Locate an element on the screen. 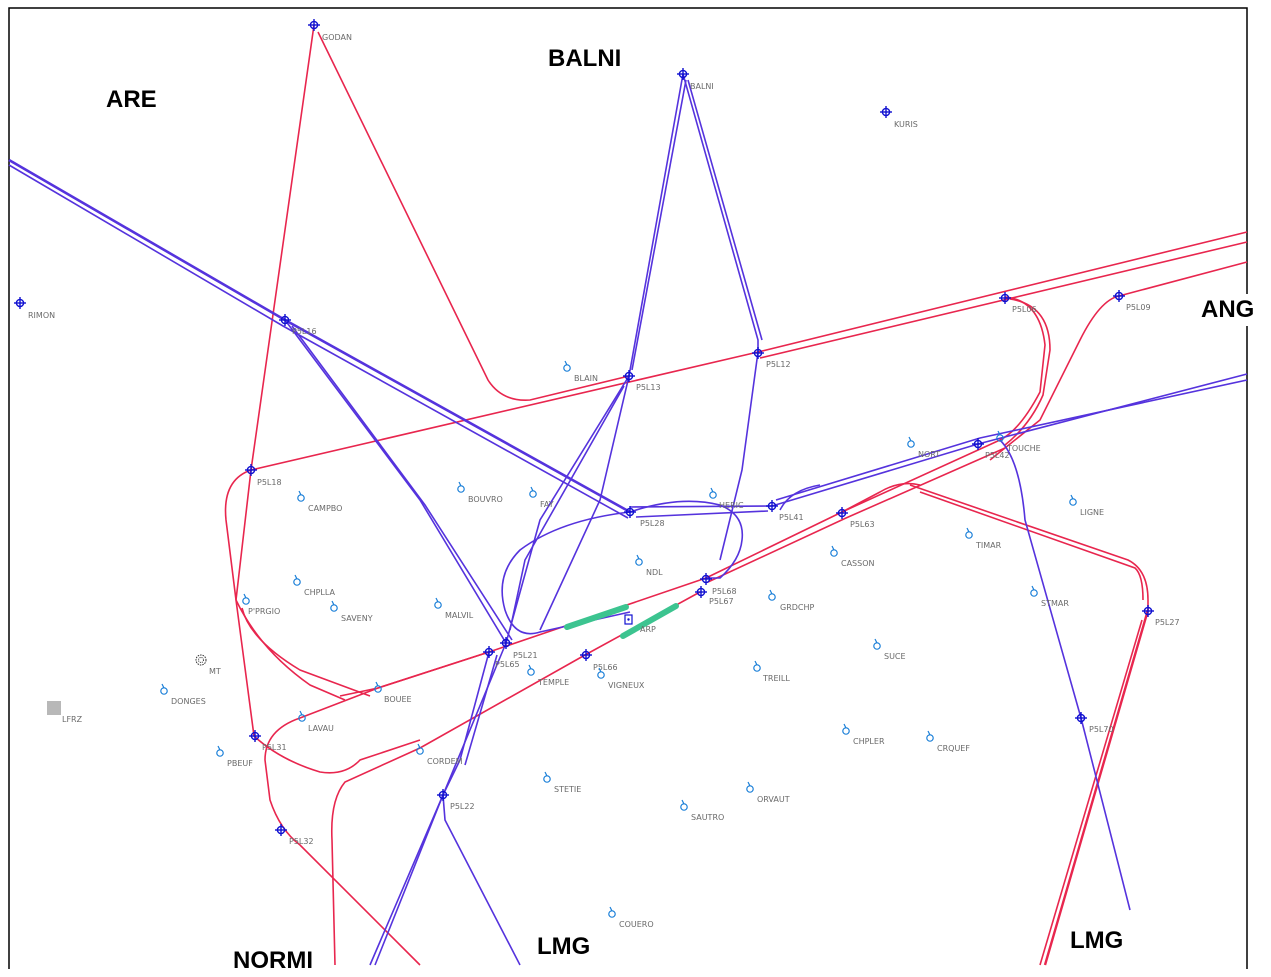  waypoint-p5l18: P5L18 is located at coordinates (263, 475).